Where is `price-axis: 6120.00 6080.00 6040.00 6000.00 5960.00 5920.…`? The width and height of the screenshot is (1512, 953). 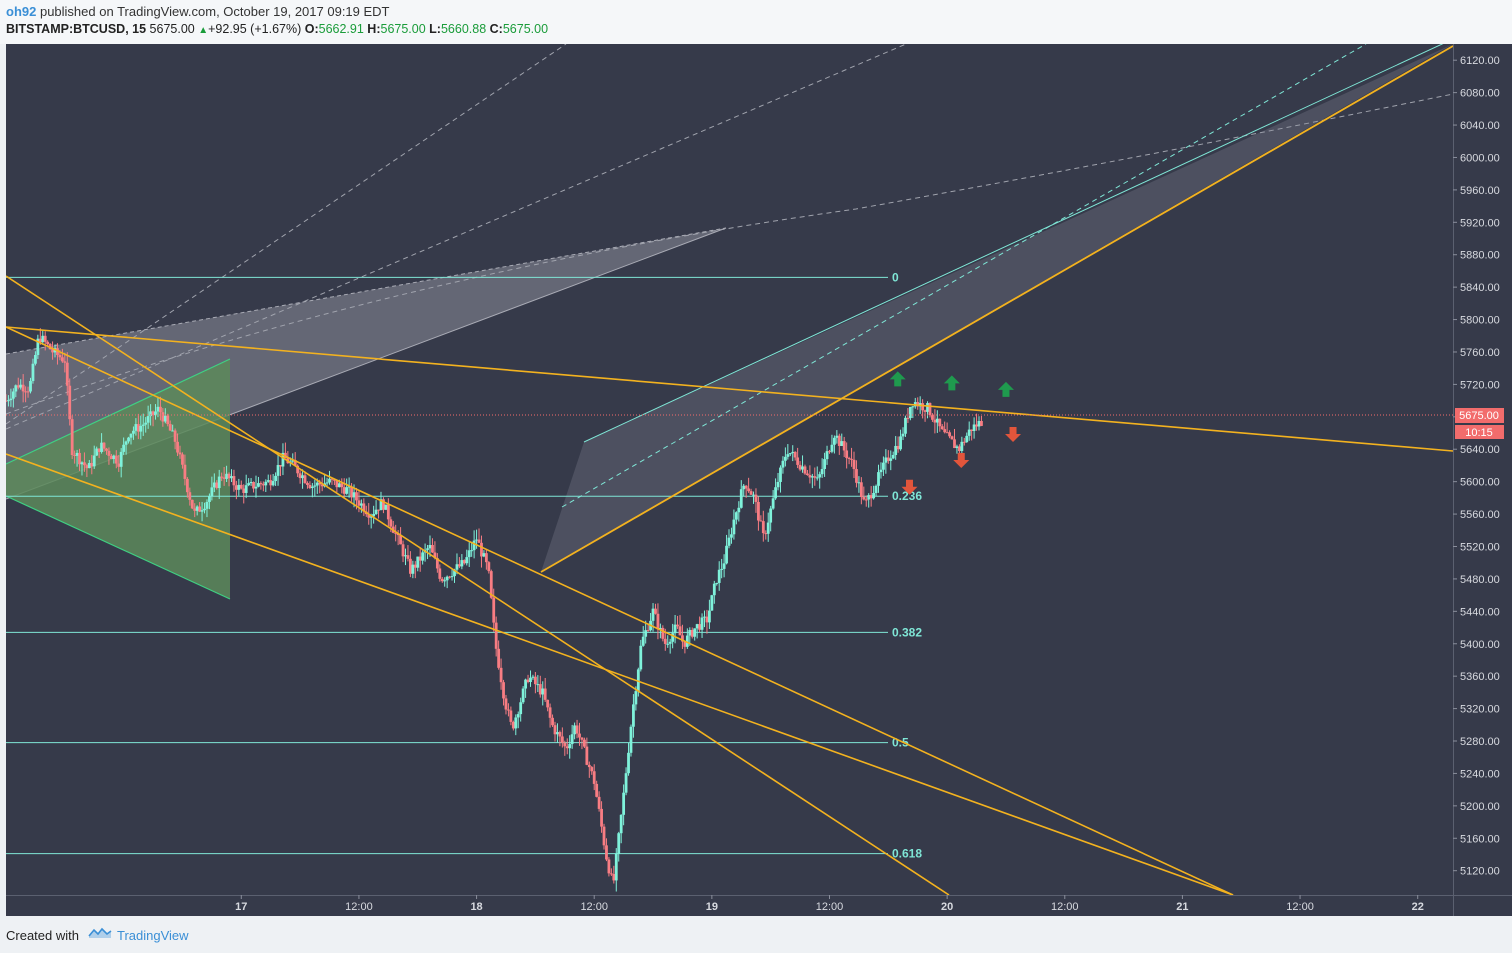 price-axis: 6120.00 6080.00 6040.00 6000.00 5960.00 5920.… is located at coordinates (1476, 466).